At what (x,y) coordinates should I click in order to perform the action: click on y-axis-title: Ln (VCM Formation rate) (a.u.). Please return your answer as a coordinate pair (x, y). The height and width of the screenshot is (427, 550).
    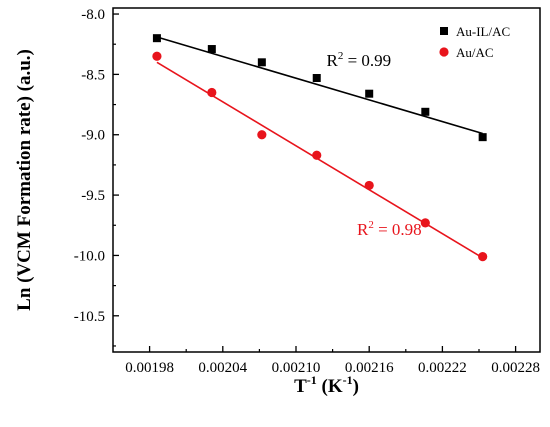
    Looking at the image, I should click on (24, 180).